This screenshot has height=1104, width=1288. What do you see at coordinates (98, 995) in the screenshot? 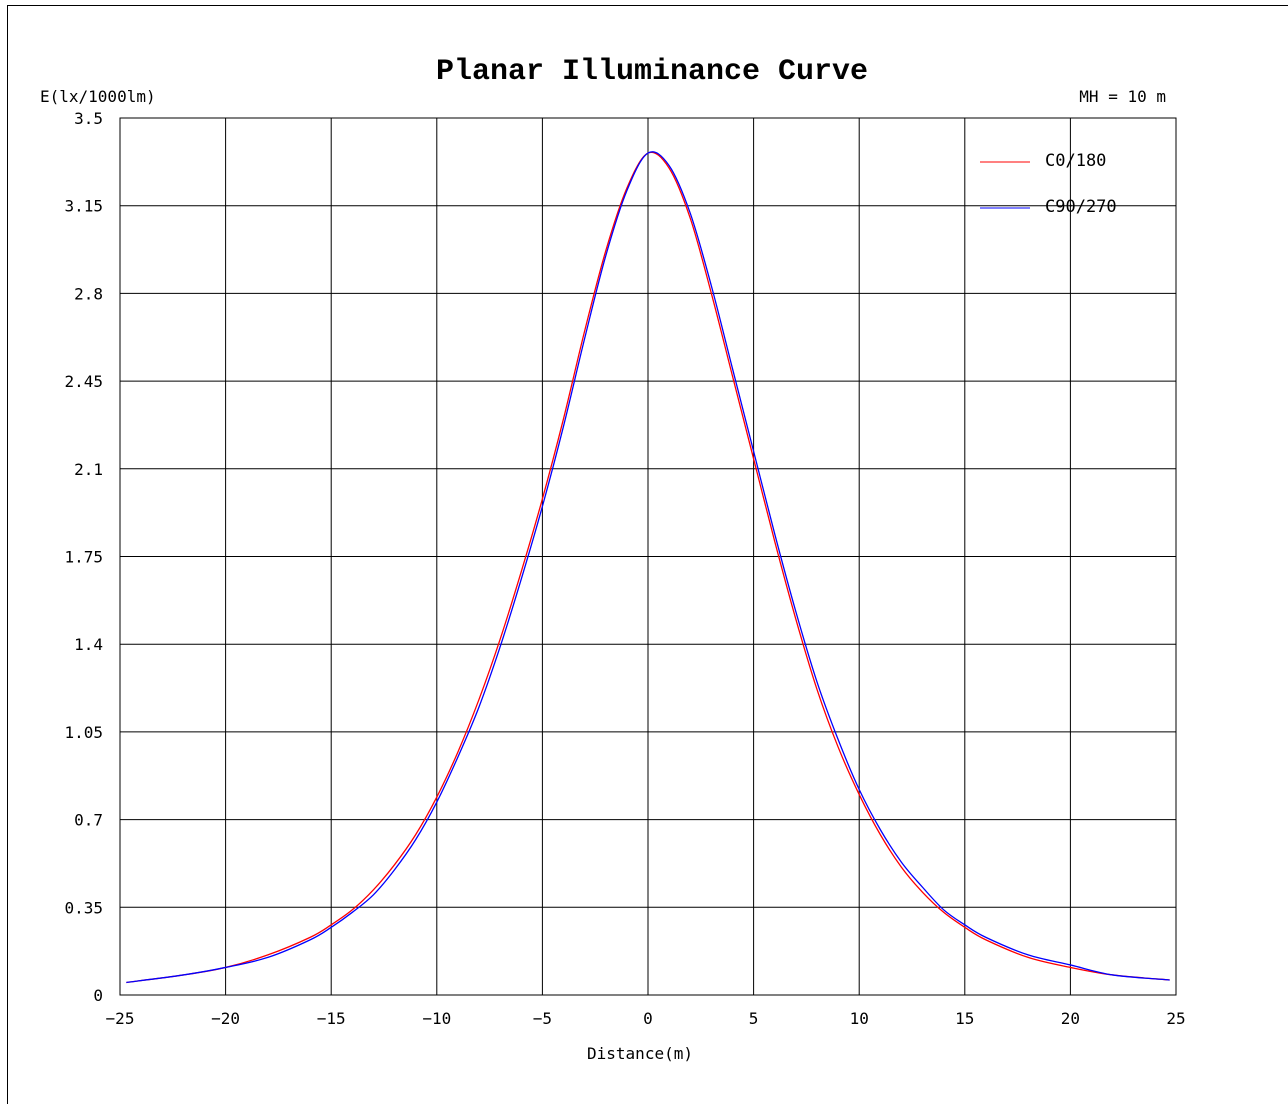
I see `y-tick-label: 0` at bounding box center [98, 995].